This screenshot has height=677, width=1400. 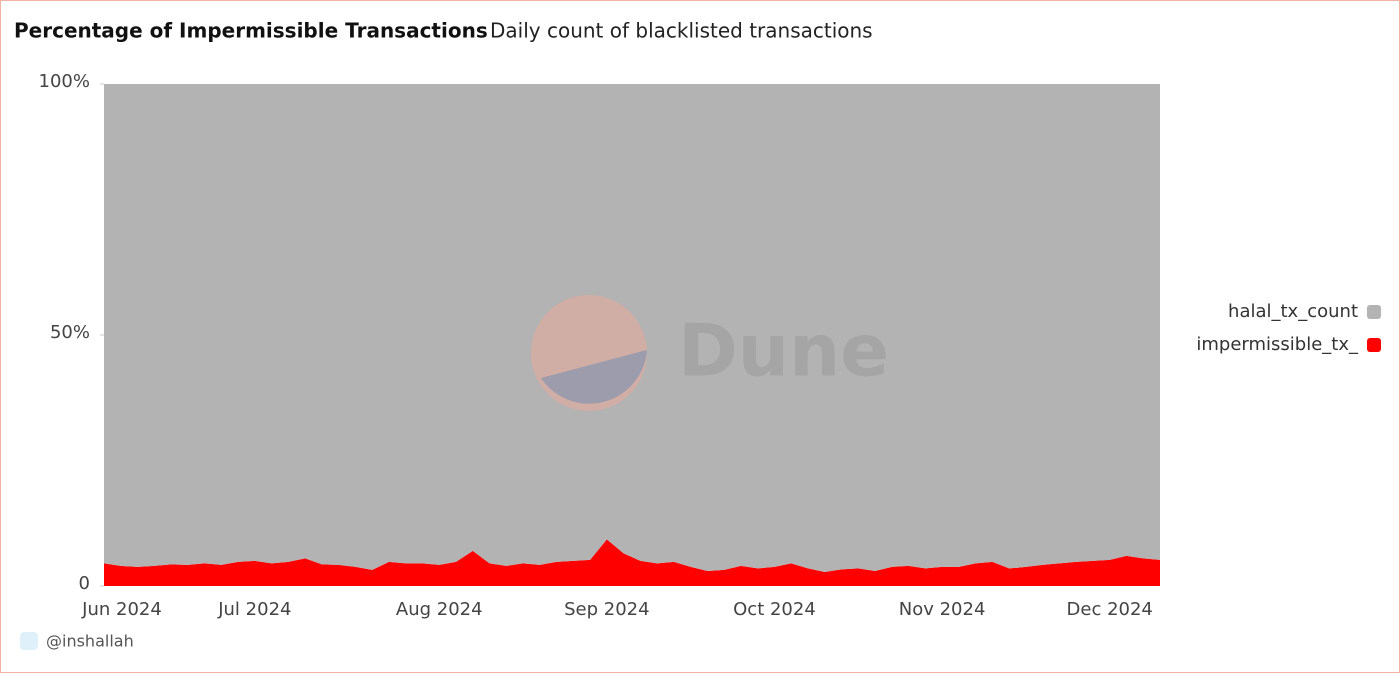 I want to click on area, so click(x=632, y=562).